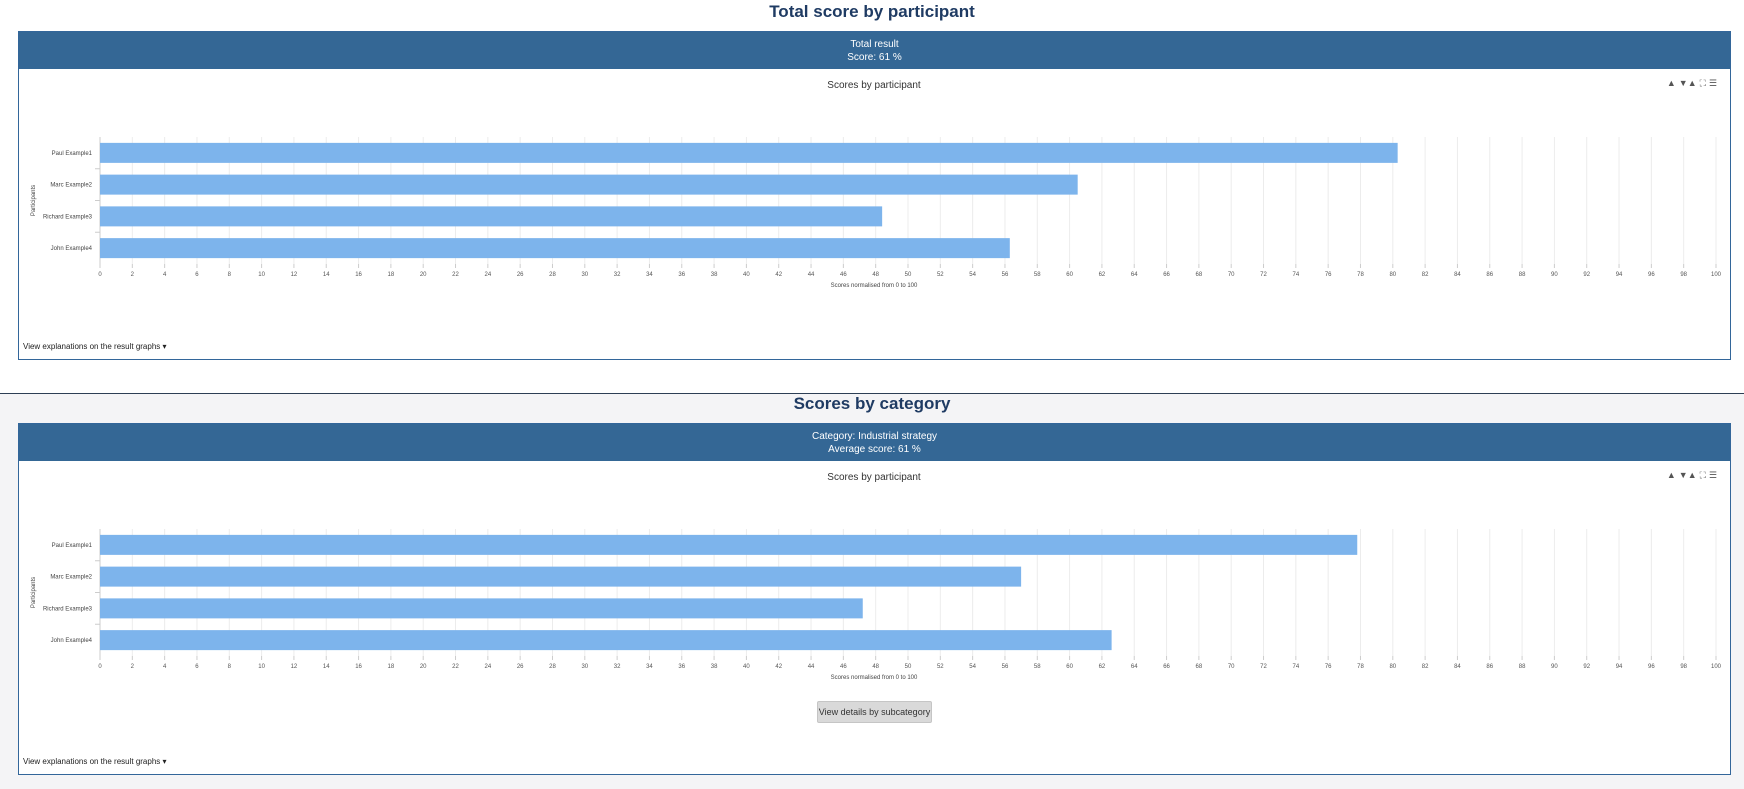  I want to click on x-tick-label: 42, so click(778, 275).